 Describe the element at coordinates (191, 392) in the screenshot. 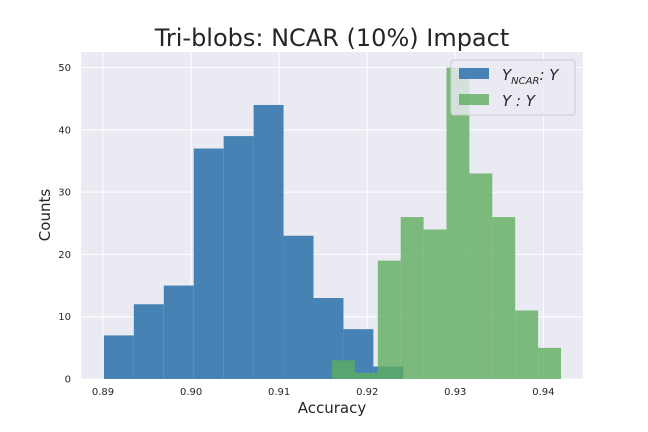

I see `x-tick-label: 0.90` at that location.